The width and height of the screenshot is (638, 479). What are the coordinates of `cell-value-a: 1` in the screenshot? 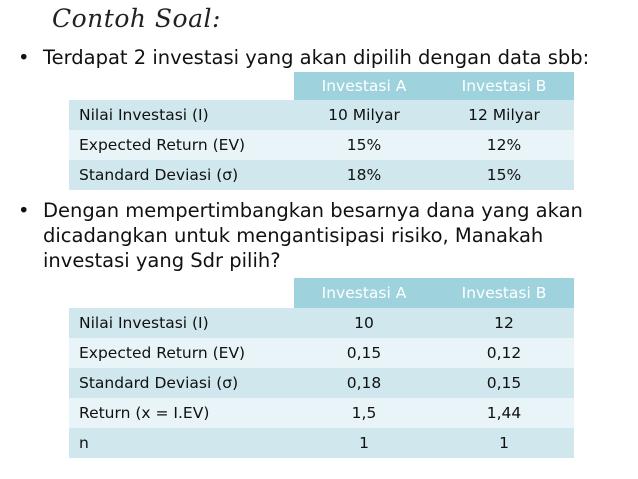 It's located at (364, 443).